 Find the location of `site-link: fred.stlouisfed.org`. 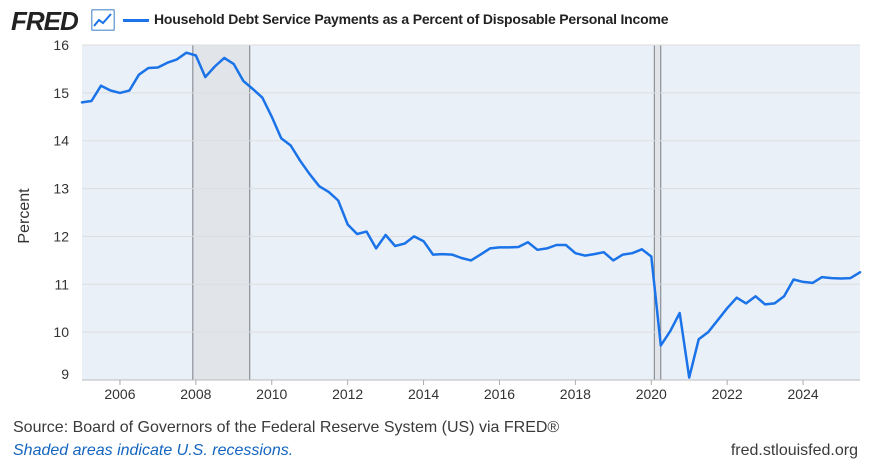

site-link: fred.stlouisfed.org is located at coordinates (794, 450).